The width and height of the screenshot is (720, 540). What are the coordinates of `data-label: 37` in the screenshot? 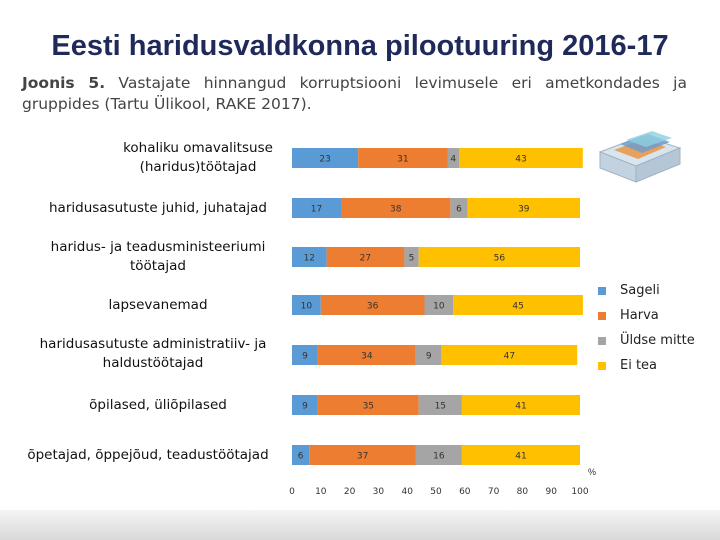 It's located at (362, 457).